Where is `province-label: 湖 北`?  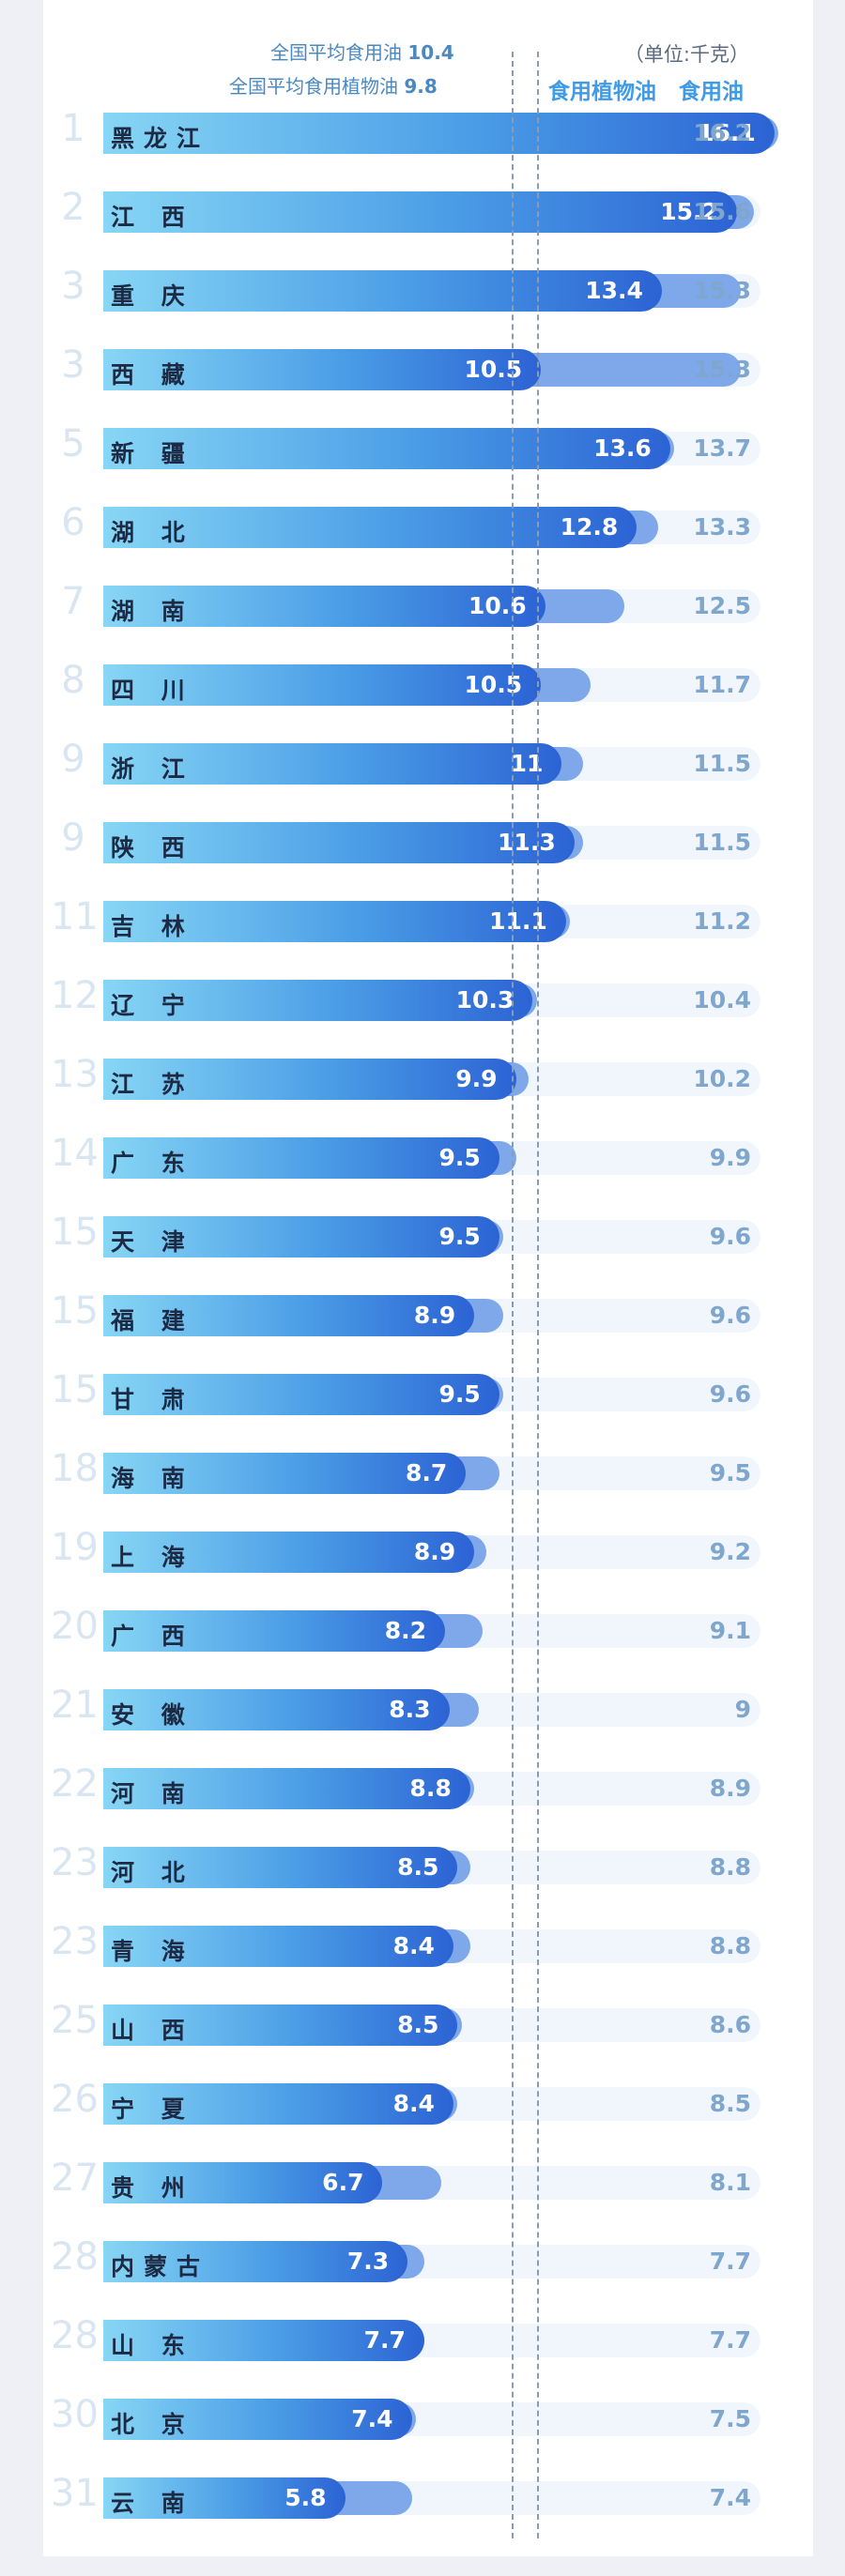
province-label: 湖 北 is located at coordinates (153, 532).